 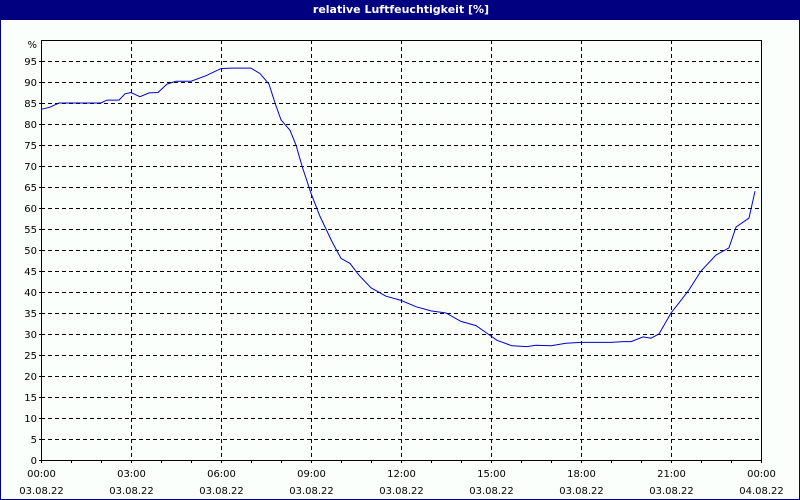 I want to click on x-tick-time: 03:00, so click(x=131, y=474).